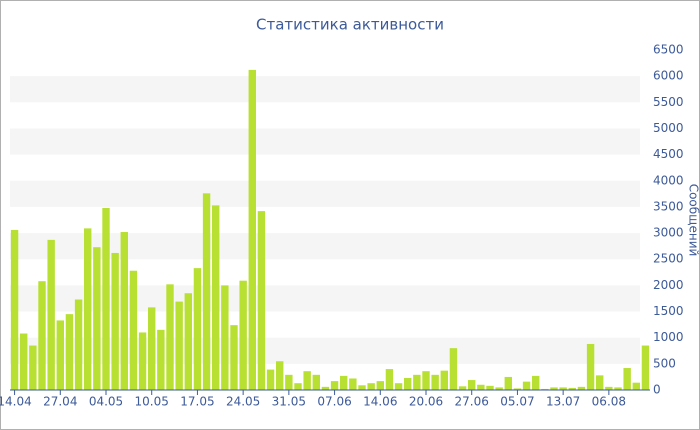 The height and width of the screenshot is (430, 700). What do you see at coordinates (668, 102) in the screenshot?
I see `y-tick-label: 5500` at bounding box center [668, 102].